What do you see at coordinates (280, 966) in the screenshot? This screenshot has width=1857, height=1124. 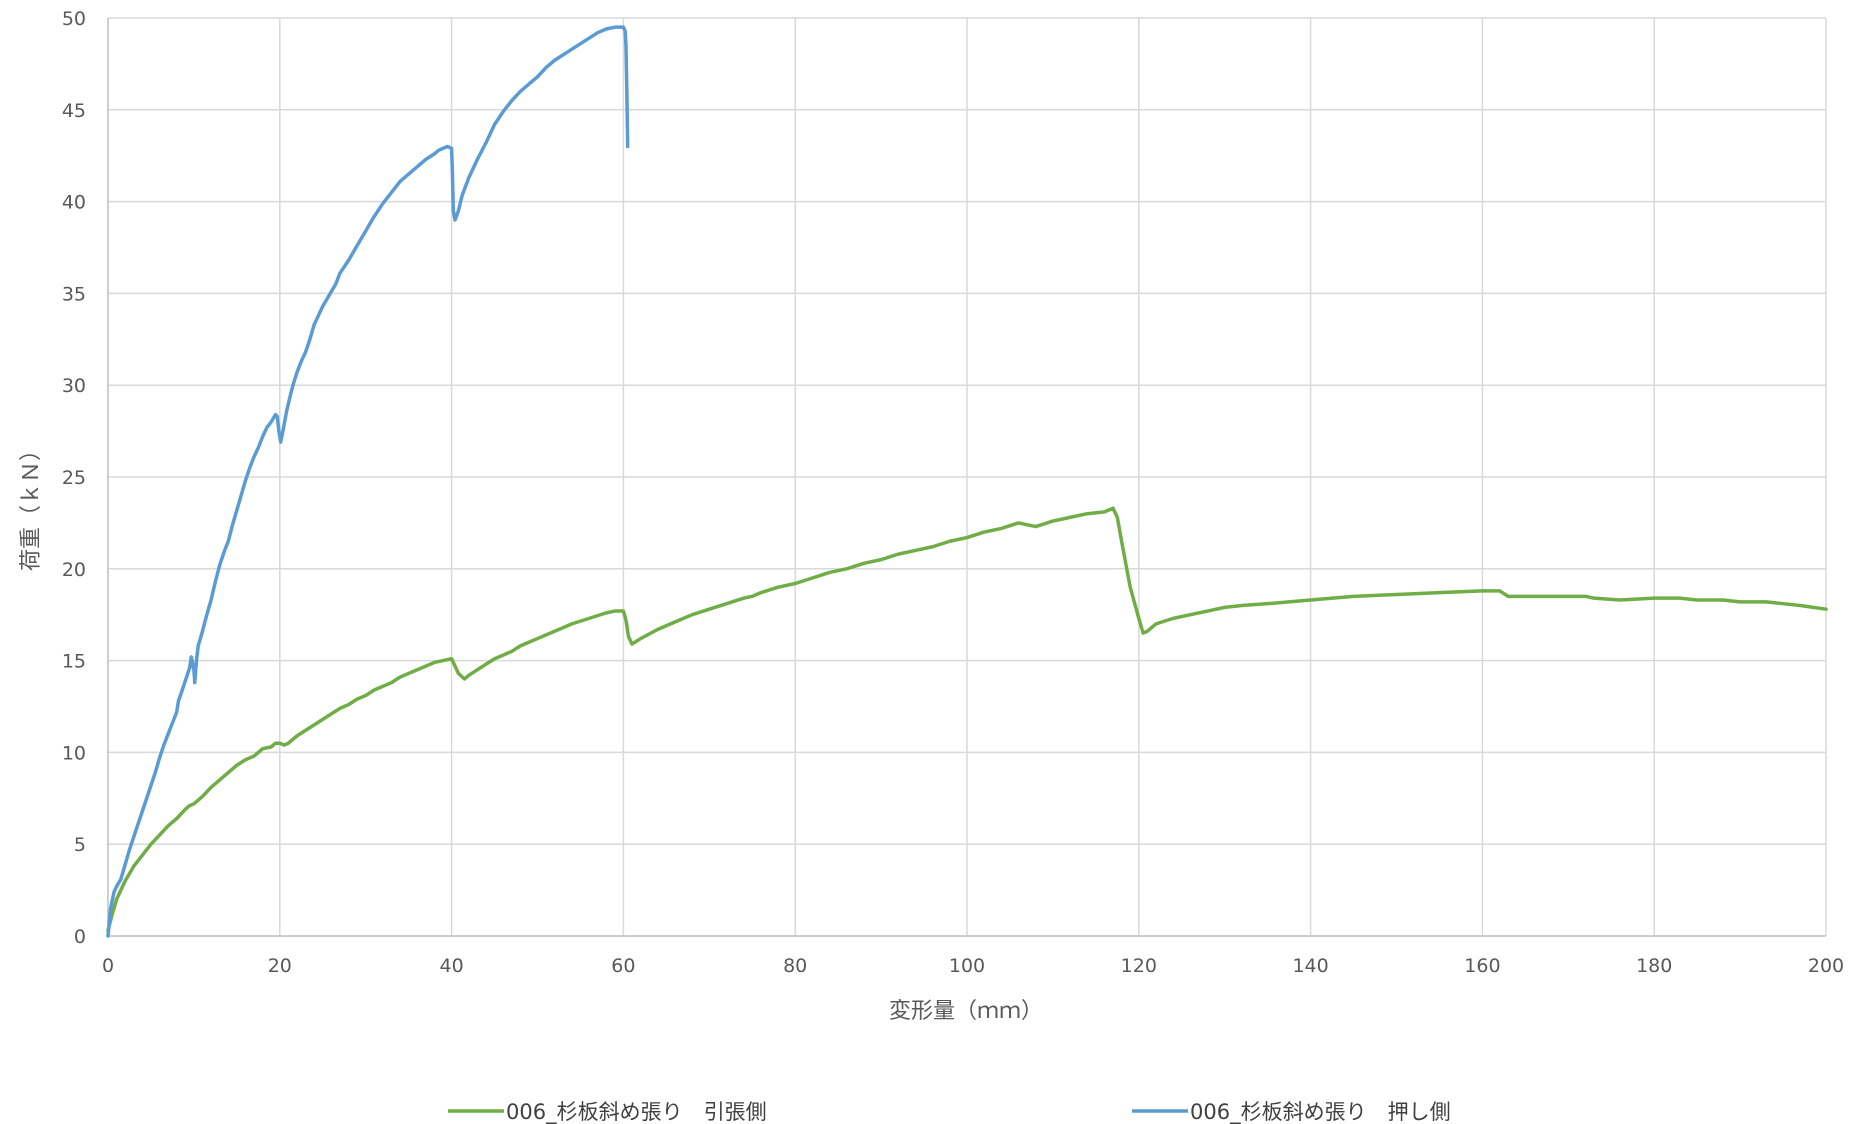 I see `x-tick-label: 20` at bounding box center [280, 966].